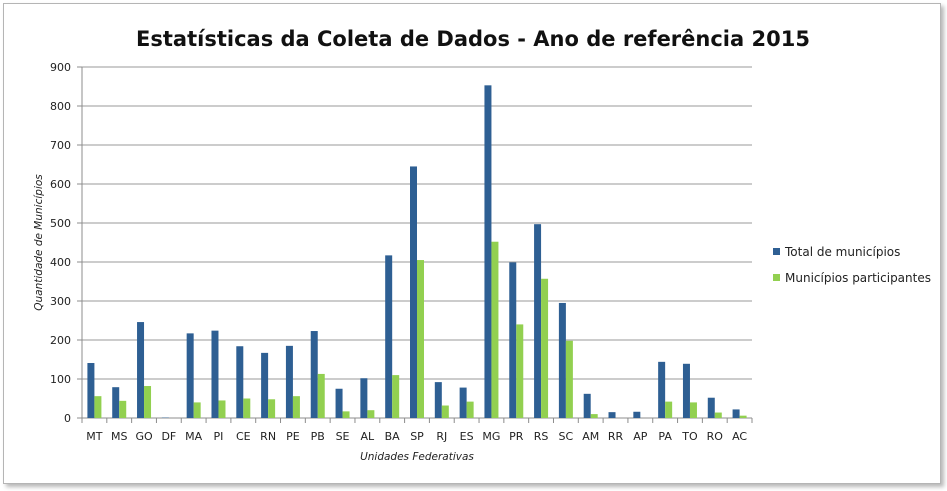  I want to click on bar-participantes-RN, so click(272, 408).